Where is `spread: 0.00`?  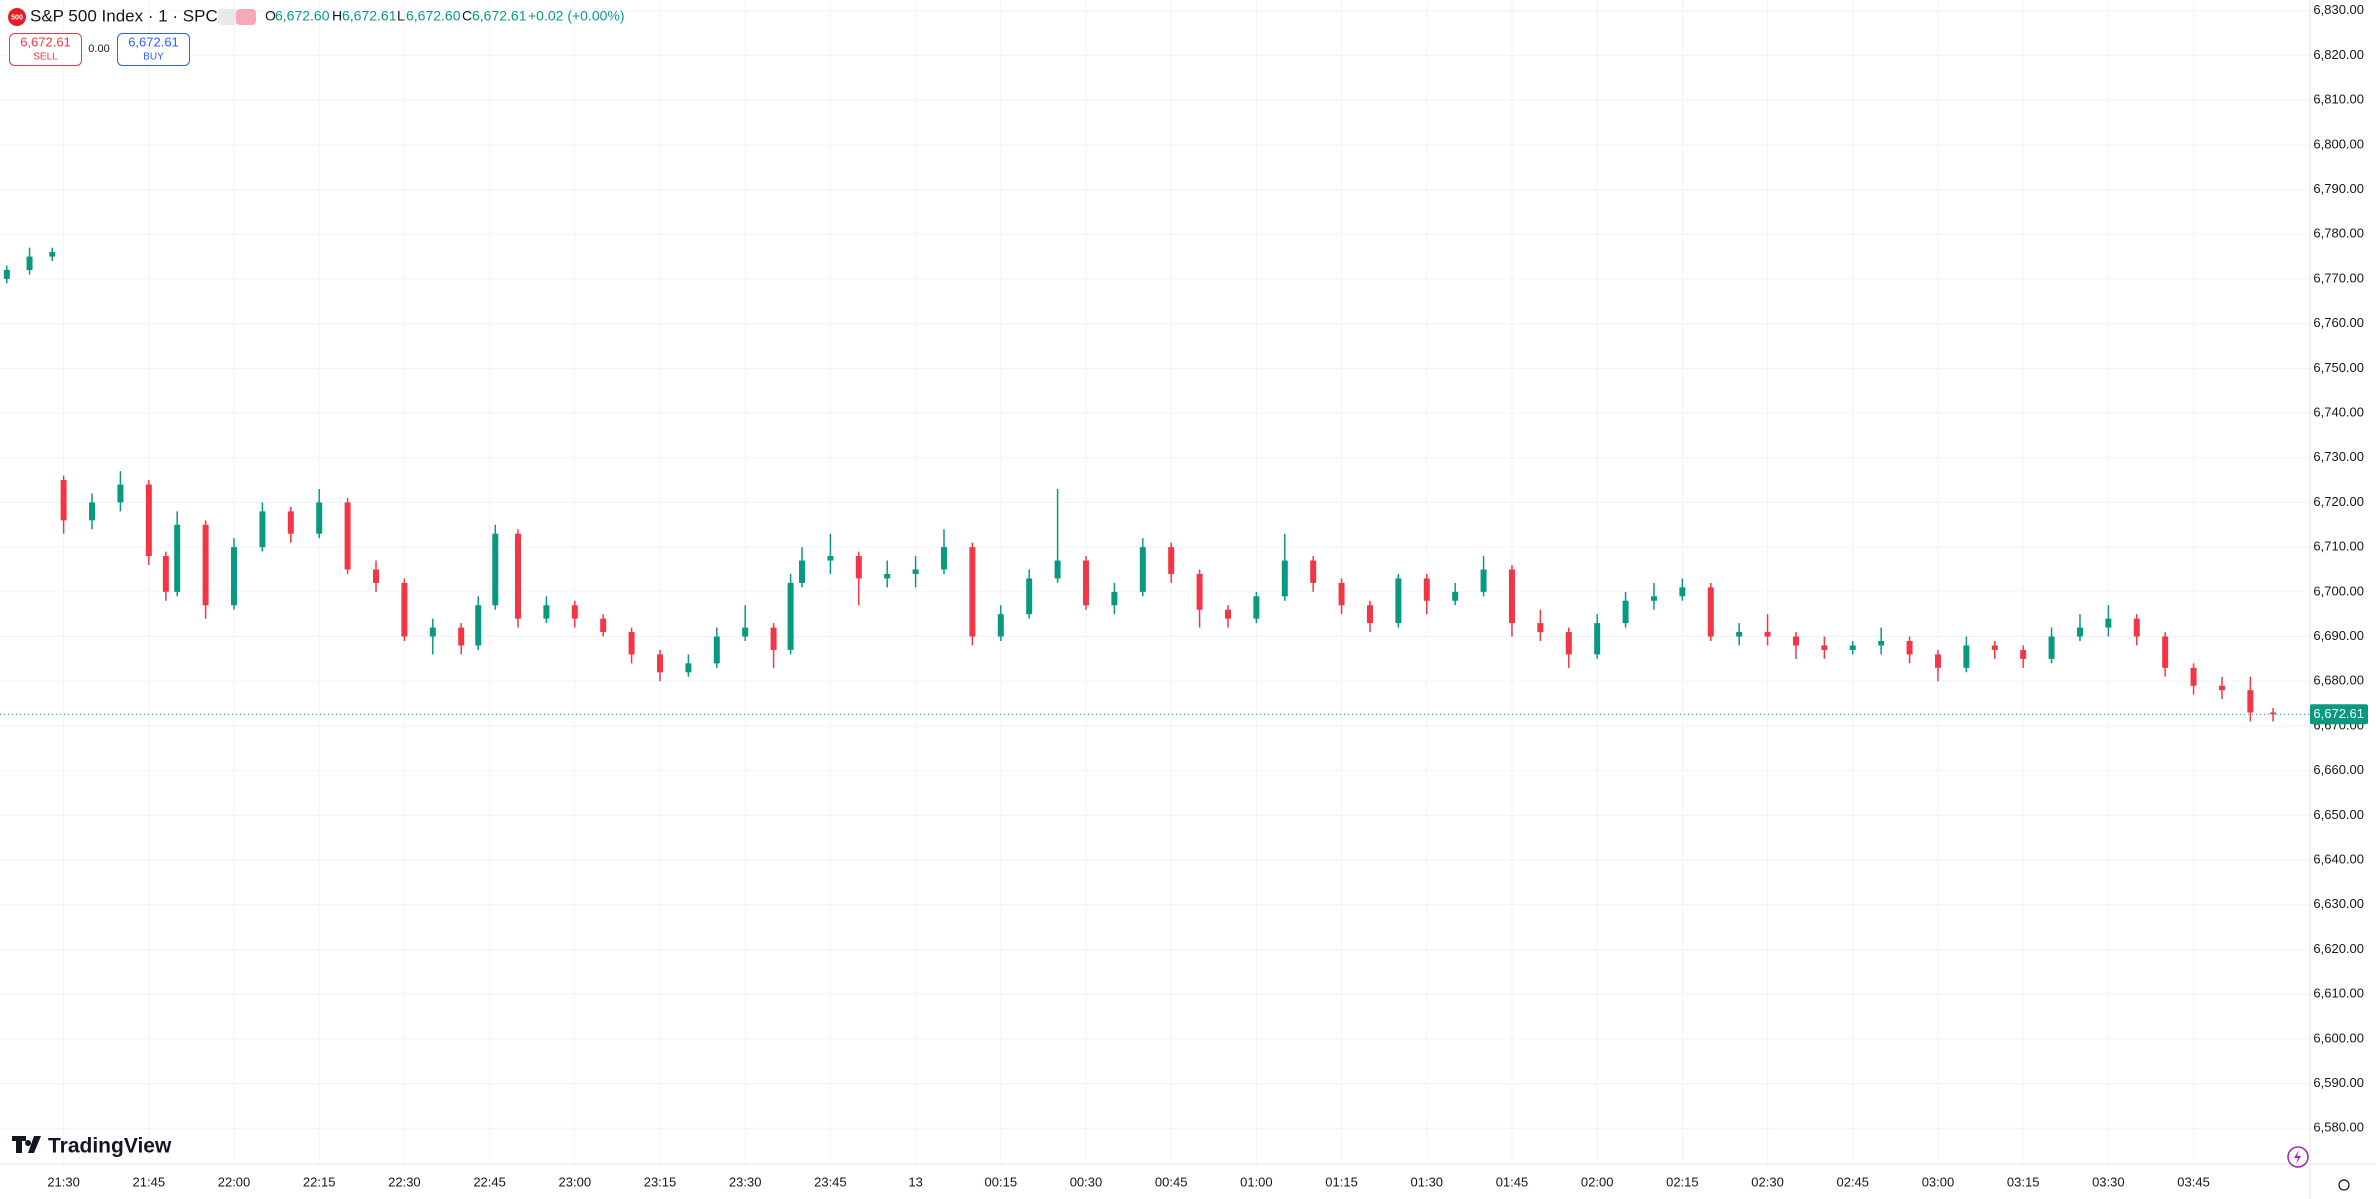
spread: 0.00 is located at coordinates (98, 49).